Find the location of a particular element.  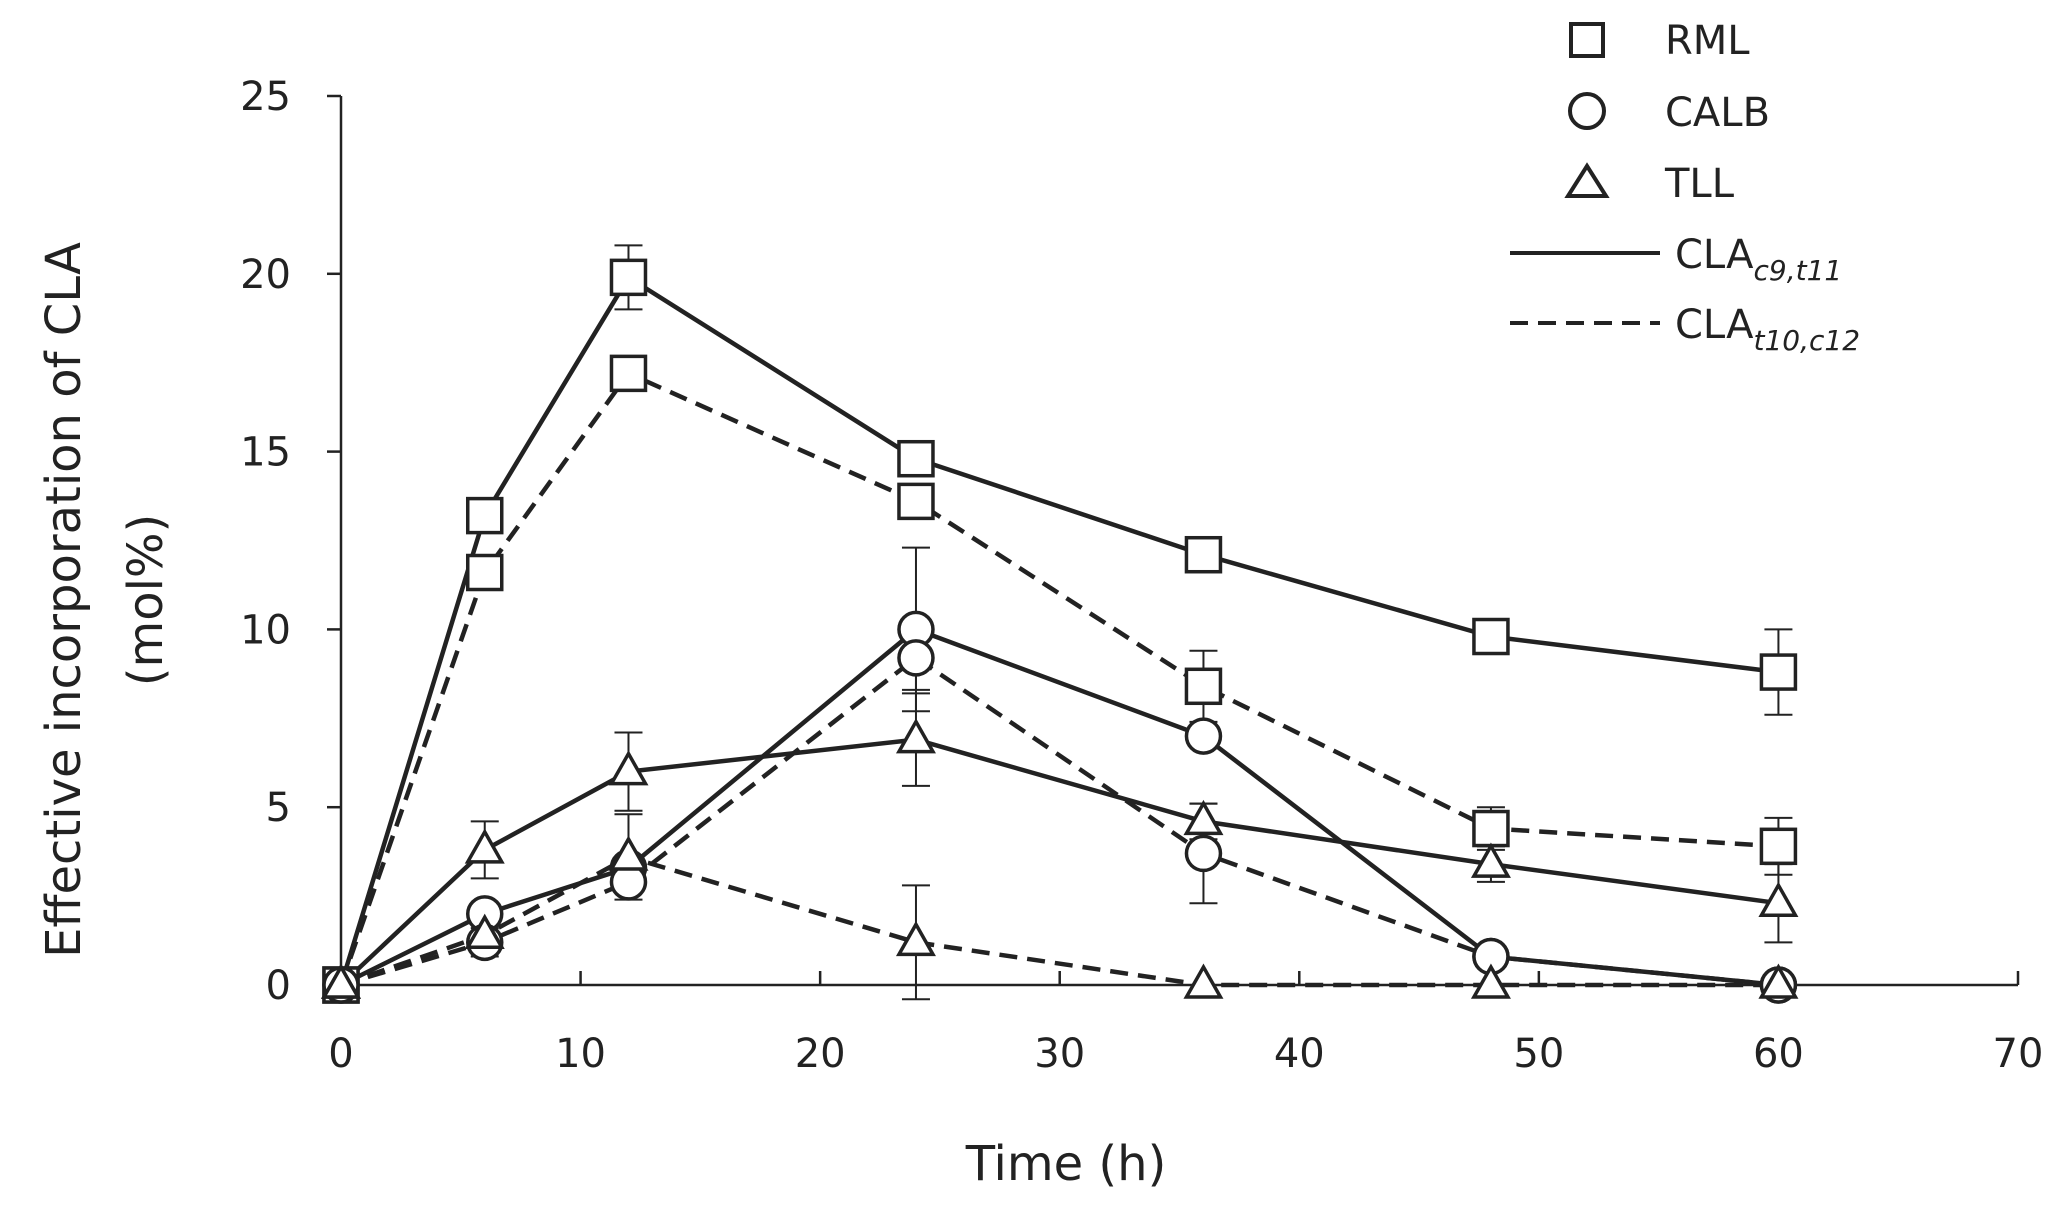

legend-marker-square is located at coordinates (1587, 40).